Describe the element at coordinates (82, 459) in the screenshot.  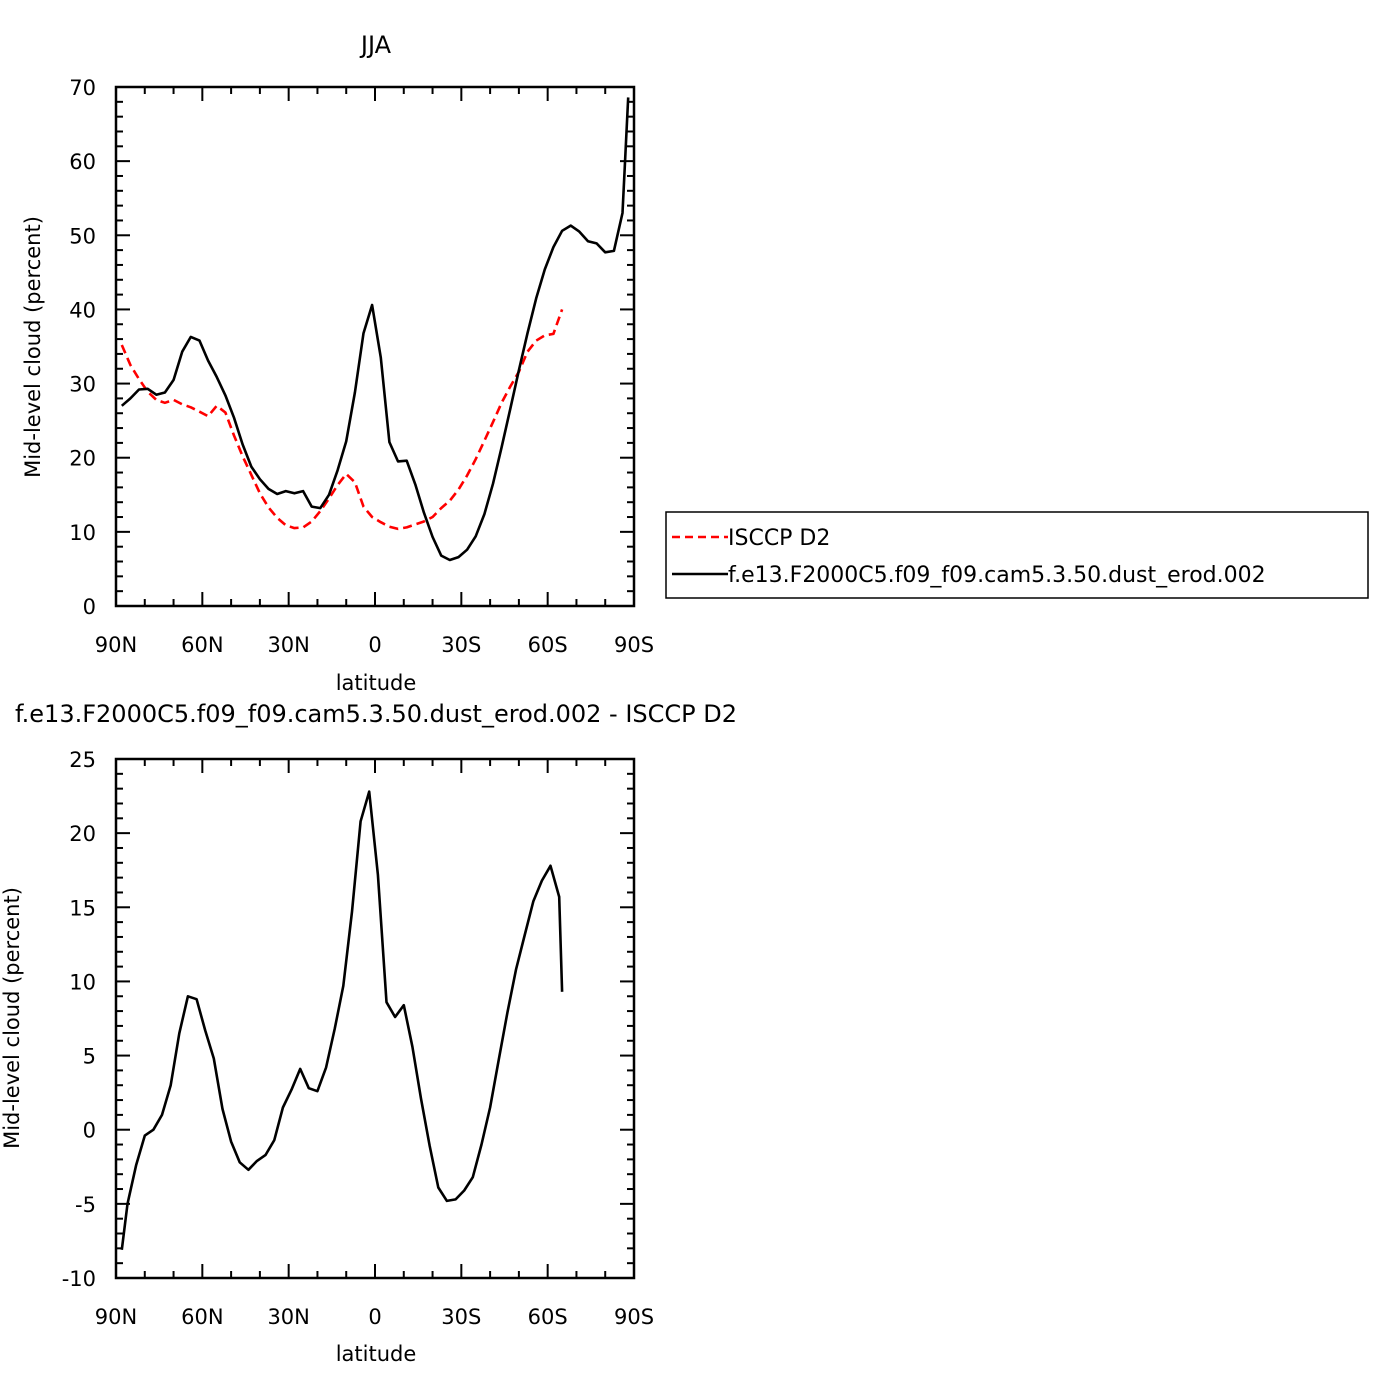
I see `upper-y-tick-label: 20` at that location.